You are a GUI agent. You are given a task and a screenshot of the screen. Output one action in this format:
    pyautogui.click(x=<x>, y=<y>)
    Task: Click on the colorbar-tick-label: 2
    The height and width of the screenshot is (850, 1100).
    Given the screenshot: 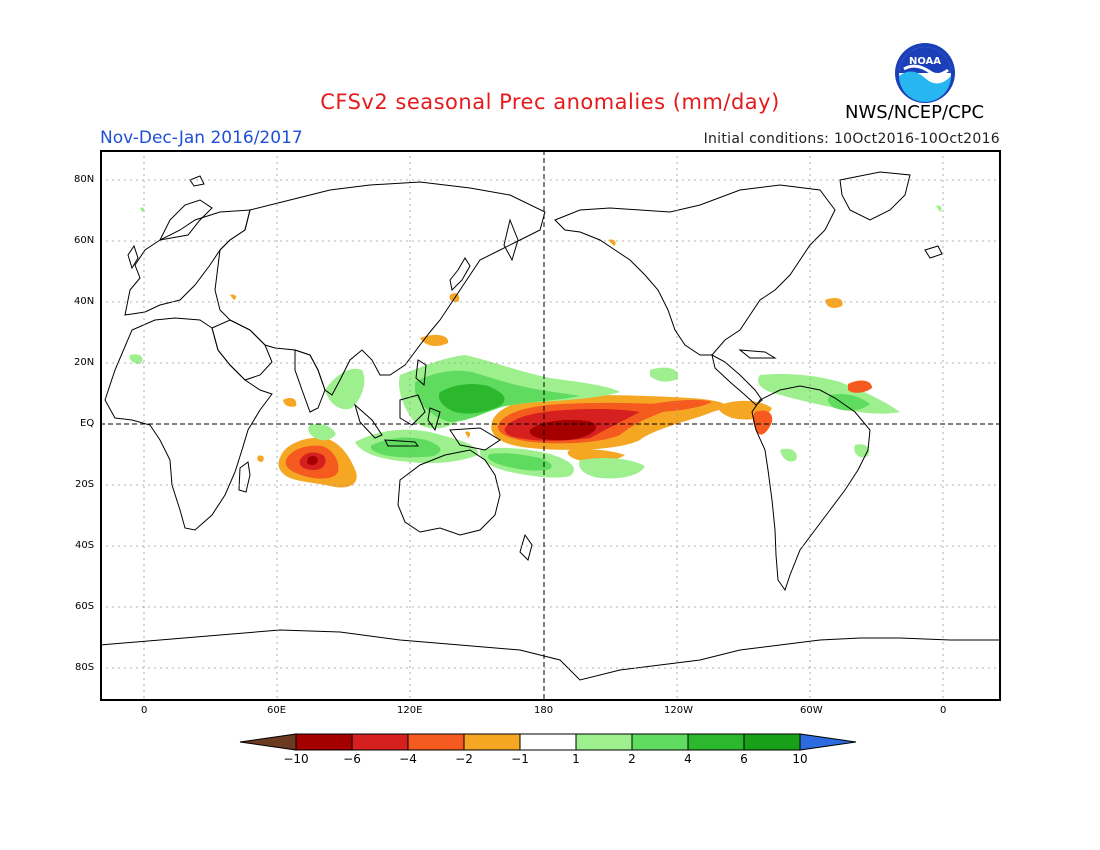 What is the action you would take?
    pyautogui.click(x=632, y=759)
    